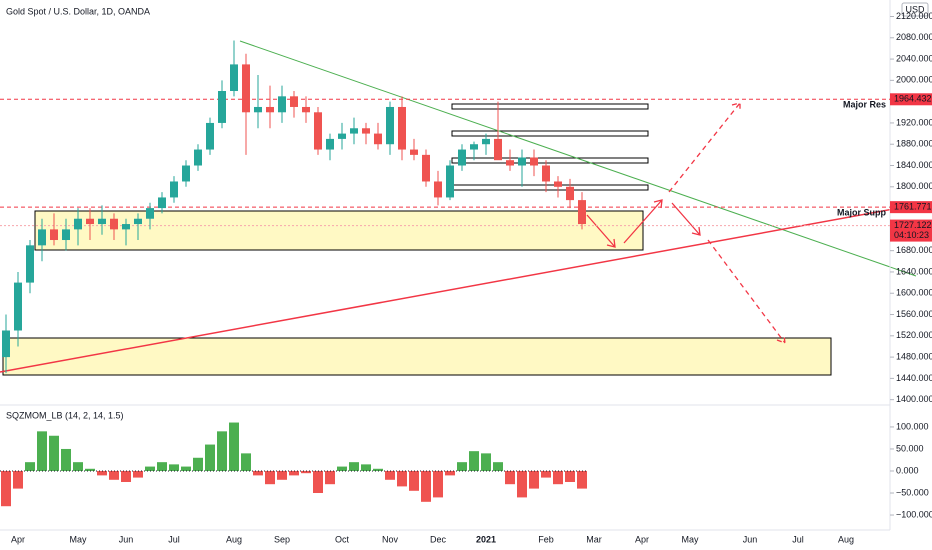 The height and width of the screenshot is (550, 932). What do you see at coordinates (911, 235) in the screenshot?
I see `countdown: 04:10:23` at bounding box center [911, 235].